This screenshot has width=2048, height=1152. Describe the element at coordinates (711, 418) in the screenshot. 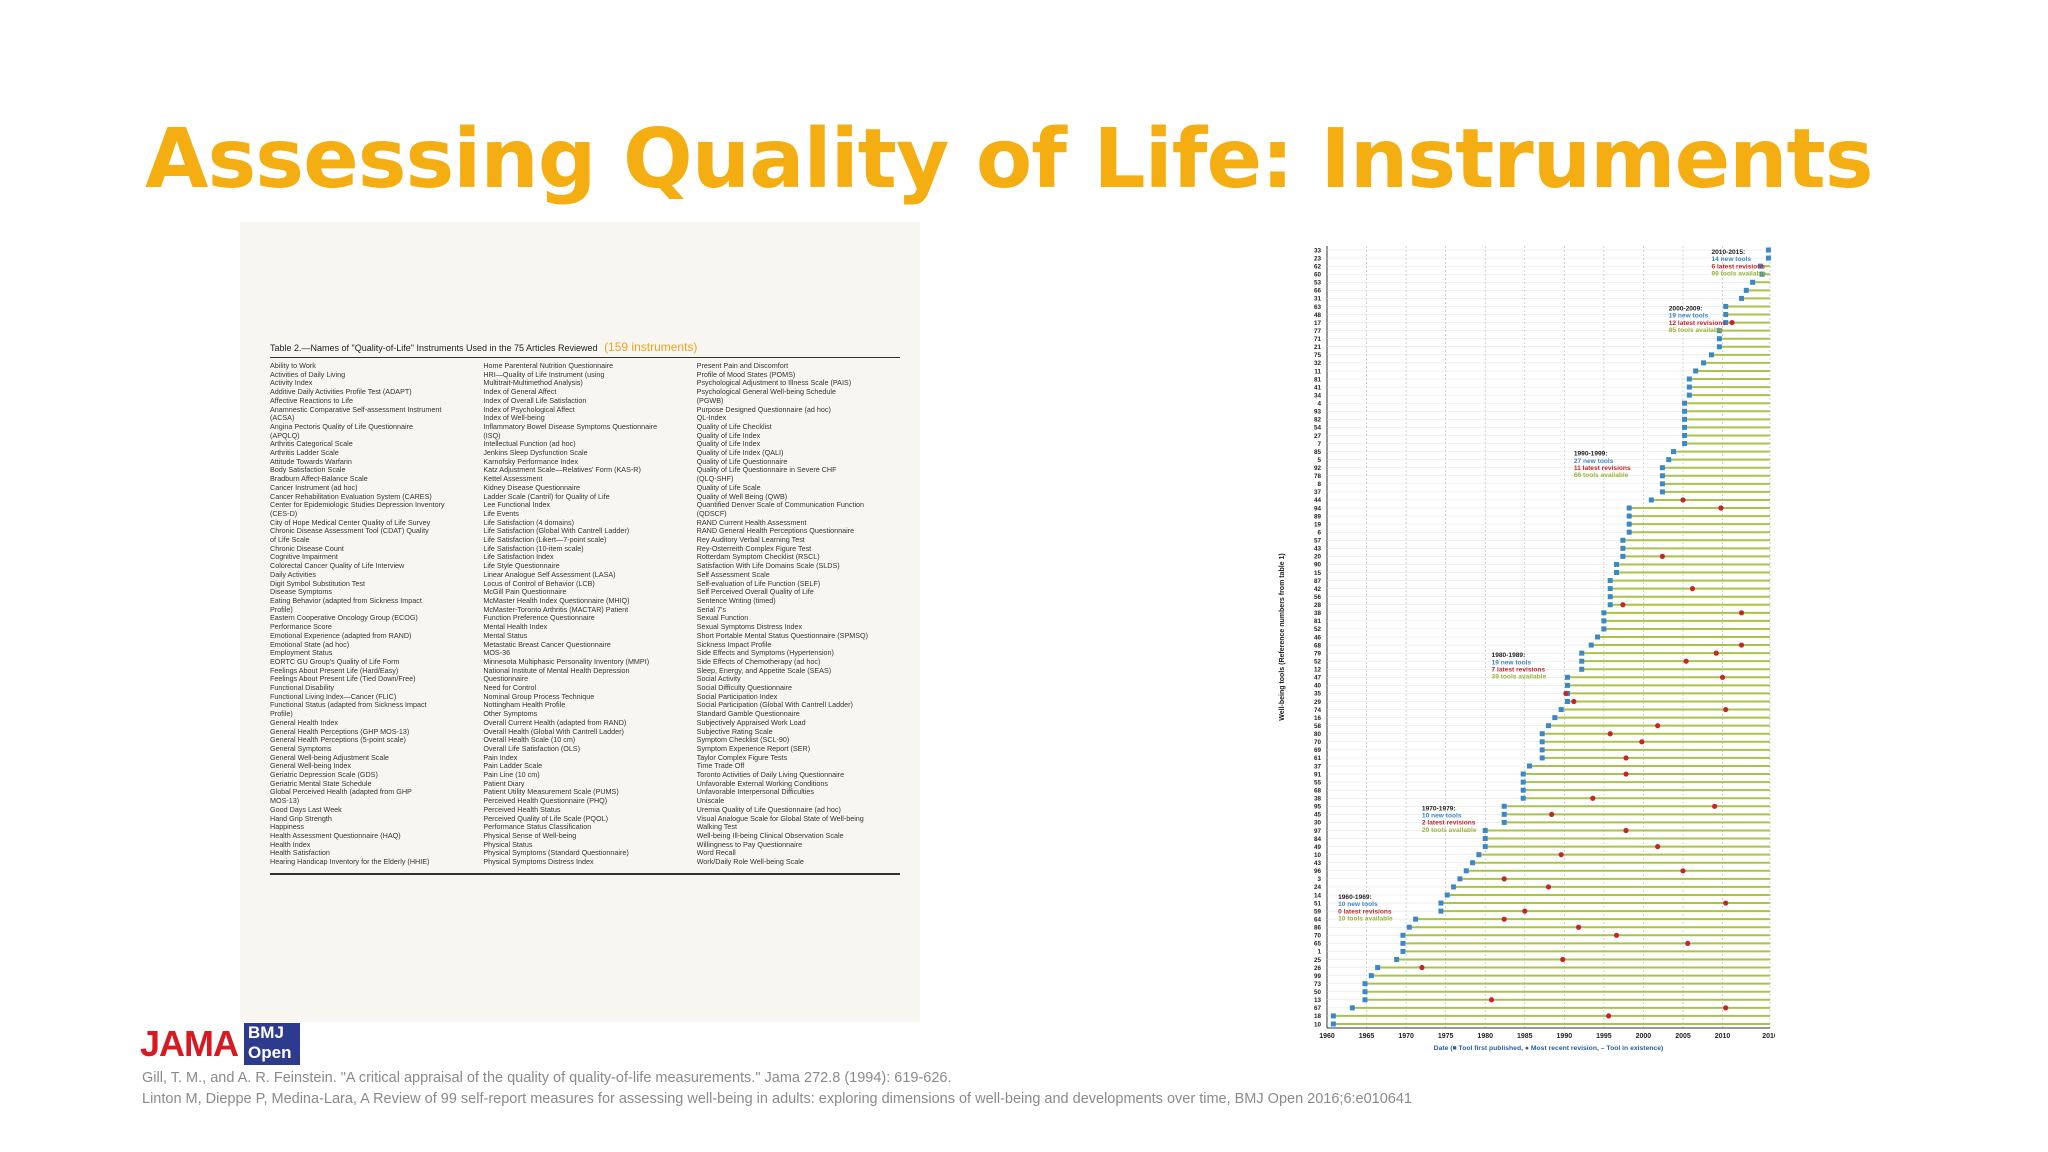

I see `instrument-name: QL-Index` at that location.